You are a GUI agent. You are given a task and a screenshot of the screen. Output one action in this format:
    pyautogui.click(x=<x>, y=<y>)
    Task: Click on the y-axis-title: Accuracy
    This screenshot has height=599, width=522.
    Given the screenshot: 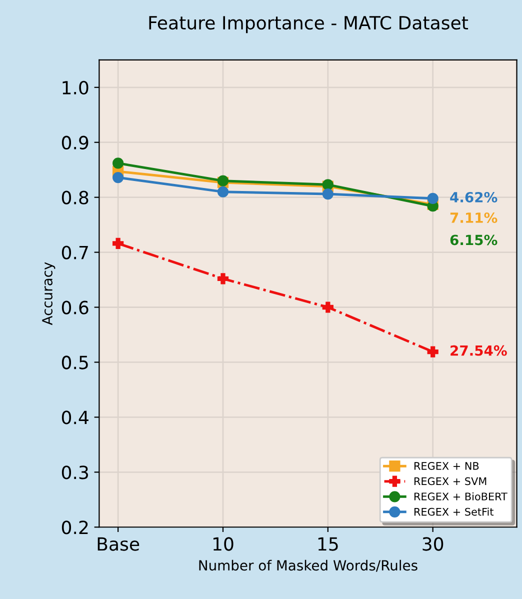 What is the action you would take?
    pyautogui.click(x=49, y=294)
    